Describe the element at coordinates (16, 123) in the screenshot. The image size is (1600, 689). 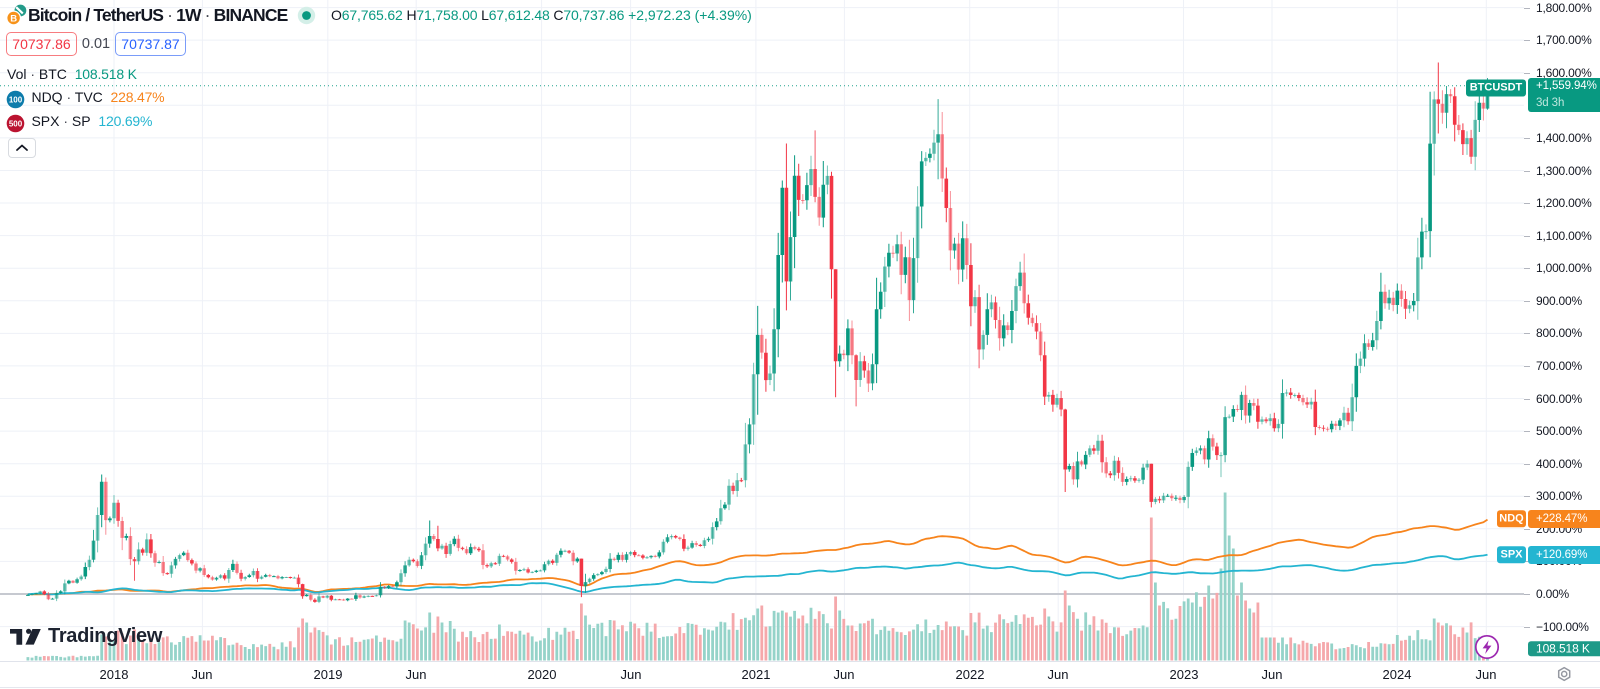
I see `svg-text: 500` at that location.